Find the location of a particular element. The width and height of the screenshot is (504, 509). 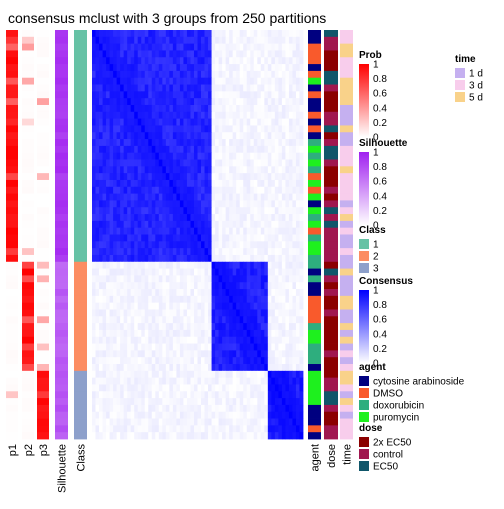

agent-label: puromycin is located at coordinates (396, 418).